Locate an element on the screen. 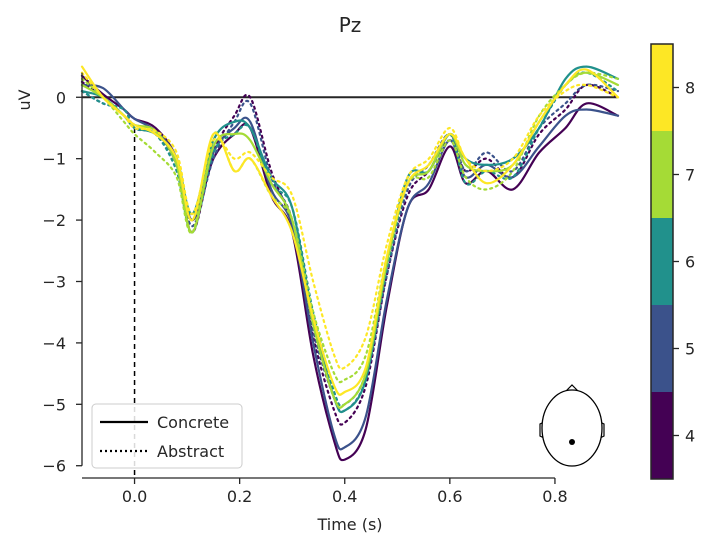  y-tick-label: −1 is located at coordinates (54, 159).